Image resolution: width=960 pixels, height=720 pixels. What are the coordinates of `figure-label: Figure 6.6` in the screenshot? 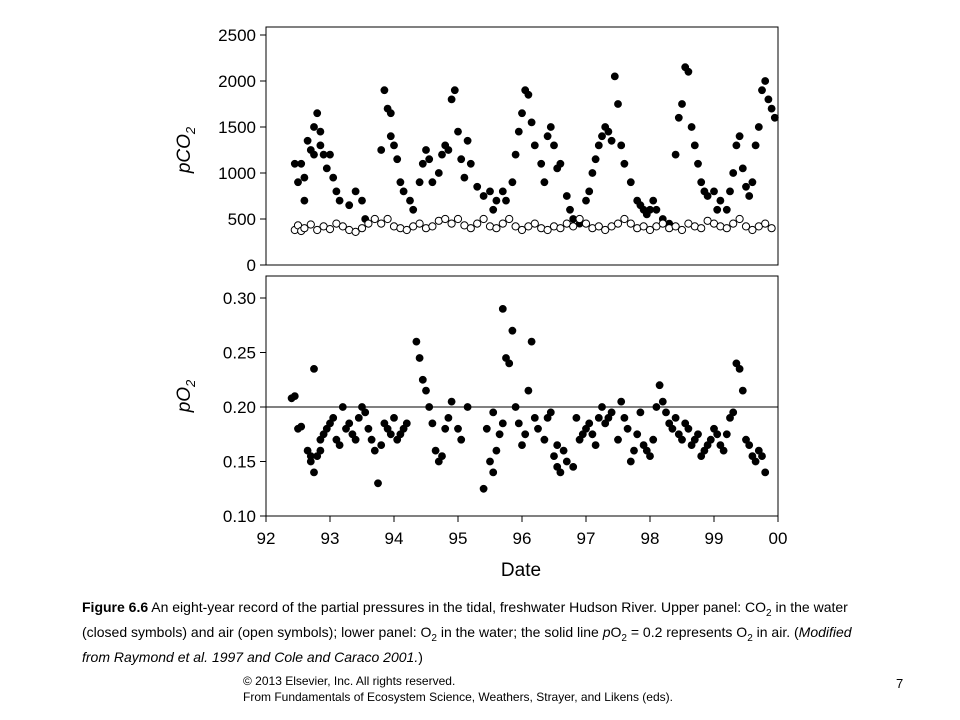 It's located at (115, 607).